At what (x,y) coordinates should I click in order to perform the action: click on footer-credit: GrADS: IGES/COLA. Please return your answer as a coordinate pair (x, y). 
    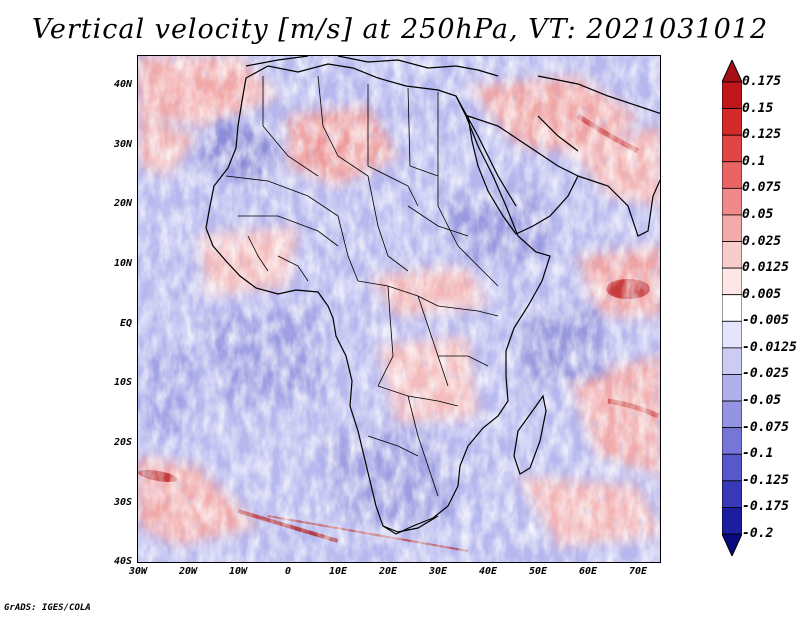
    Looking at the image, I should click on (47, 608).